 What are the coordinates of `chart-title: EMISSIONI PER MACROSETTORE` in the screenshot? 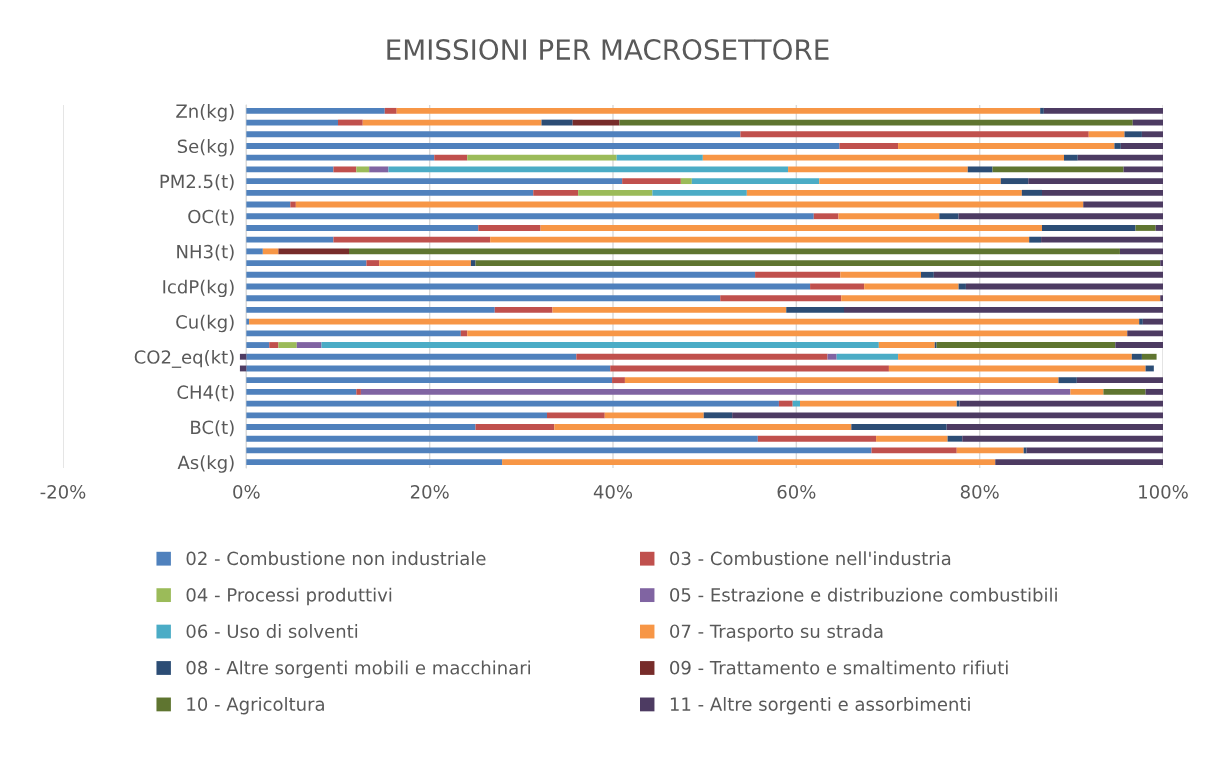 It's located at (608, 50).